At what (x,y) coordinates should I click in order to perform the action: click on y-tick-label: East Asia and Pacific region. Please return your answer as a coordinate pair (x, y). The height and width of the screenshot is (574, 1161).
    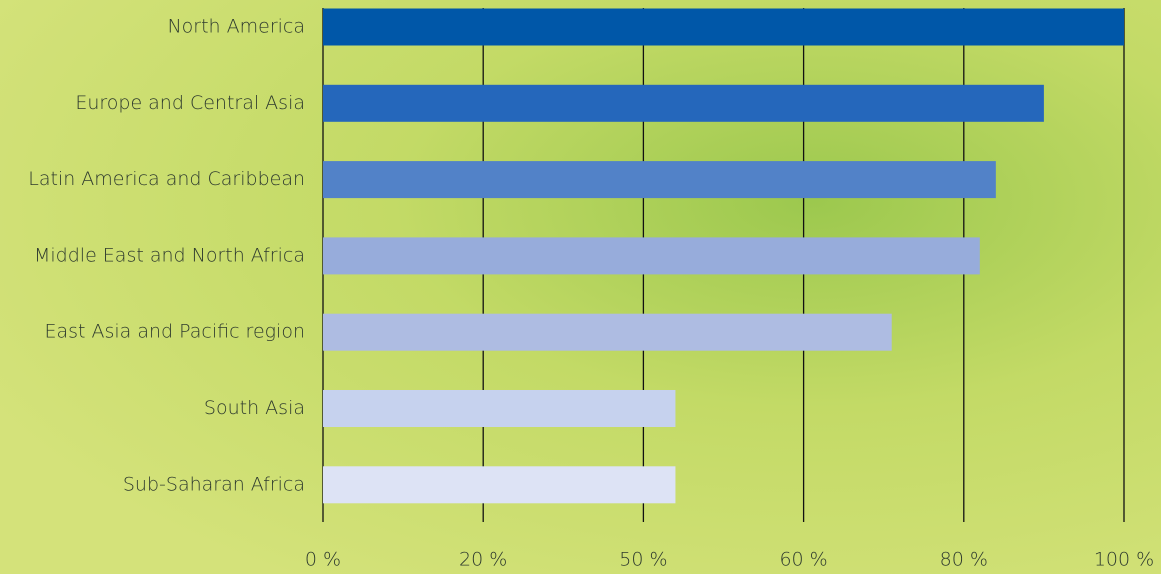
    Looking at the image, I should click on (174, 332).